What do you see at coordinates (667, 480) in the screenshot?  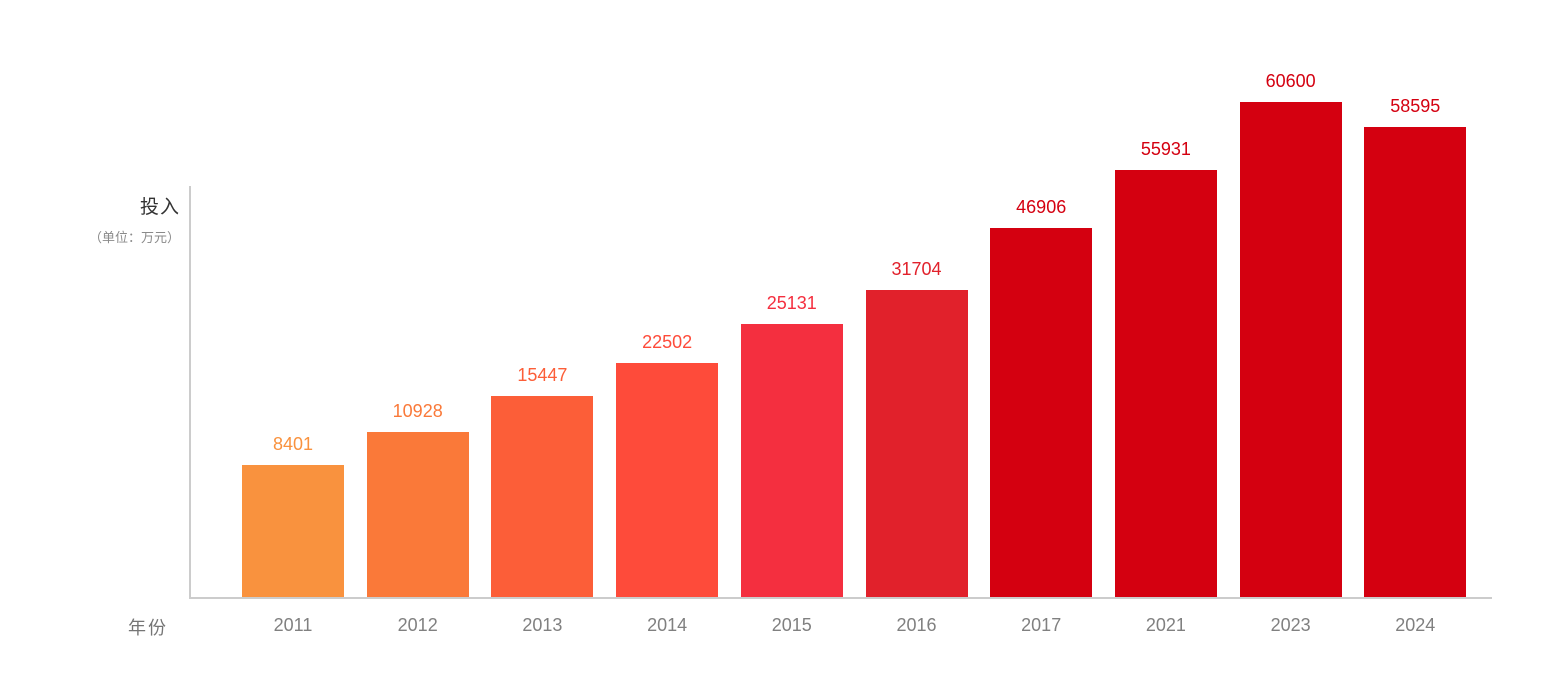 I see `bar-2014` at bounding box center [667, 480].